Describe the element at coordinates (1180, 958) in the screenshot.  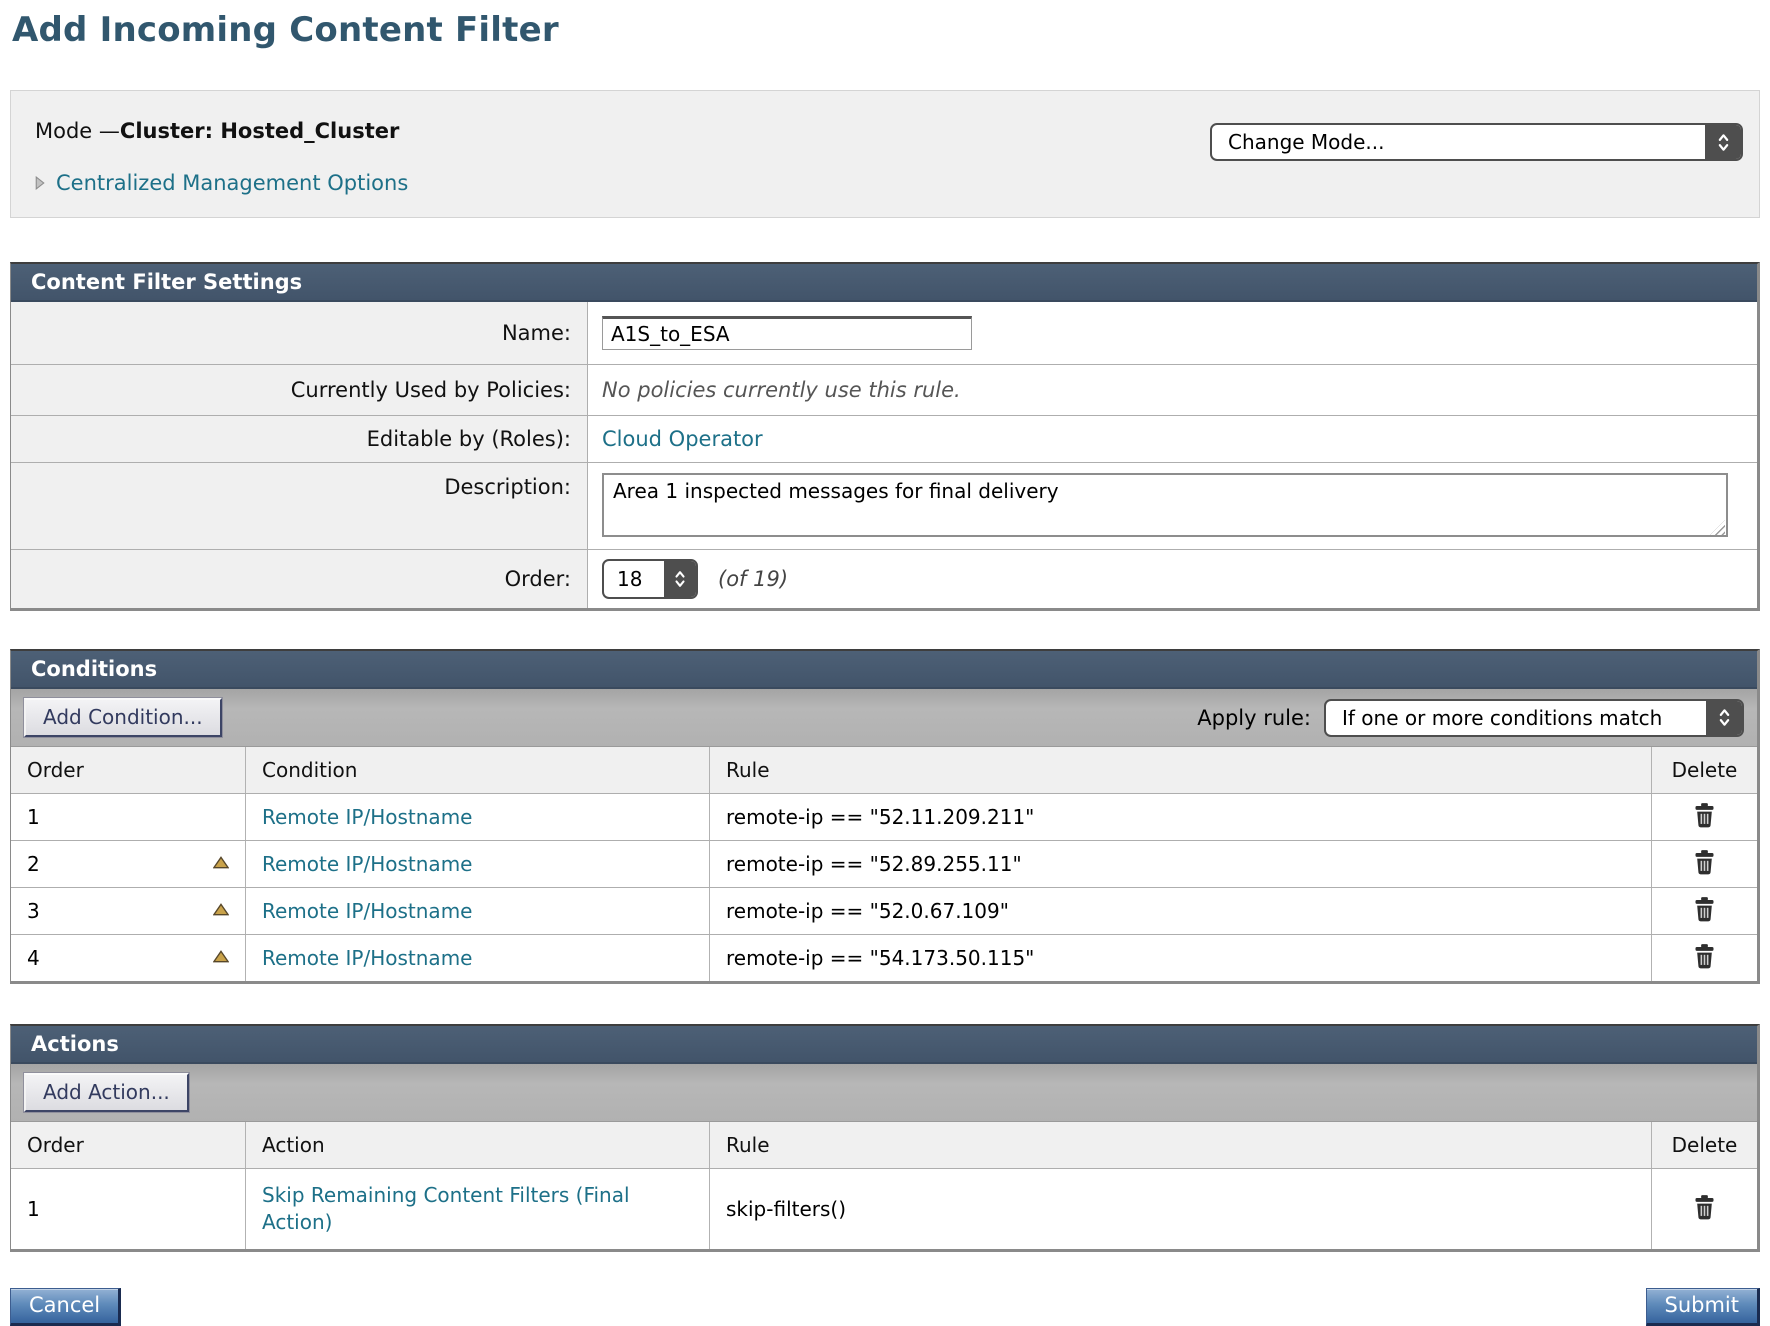
I see `condition-rule: remote-ip == "54.173.50.115"` at that location.